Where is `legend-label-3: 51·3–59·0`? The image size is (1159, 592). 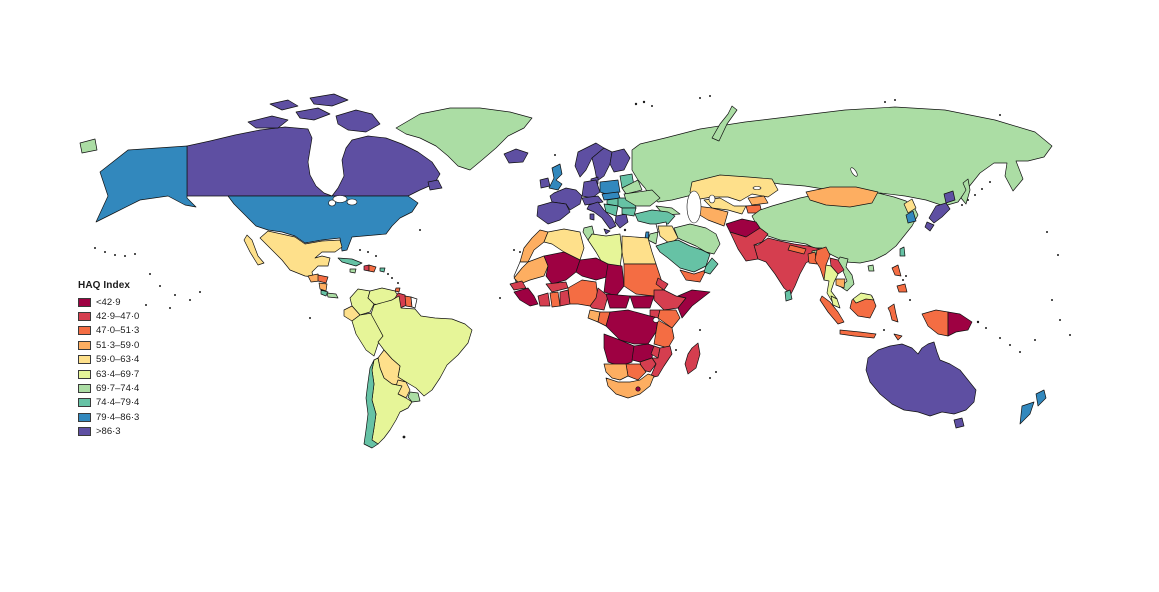
legend-label-3: 51·3–59·0 is located at coordinates (118, 345).